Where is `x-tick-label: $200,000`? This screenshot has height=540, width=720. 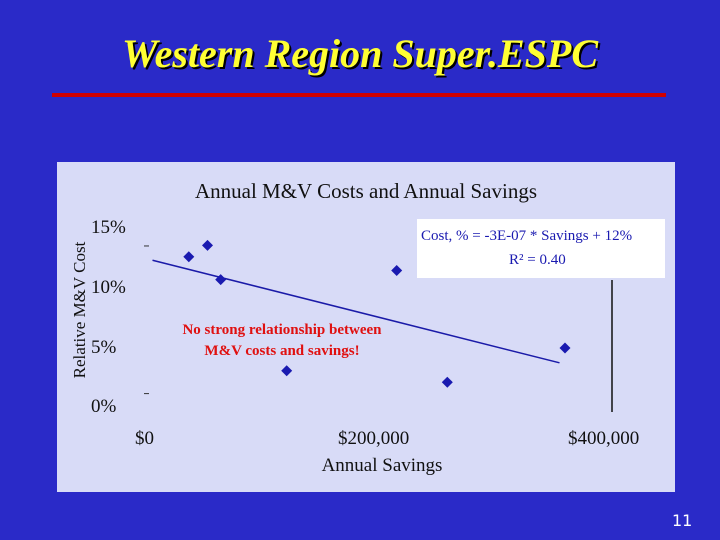 x-tick-label: $200,000 is located at coordinates (374, 438).